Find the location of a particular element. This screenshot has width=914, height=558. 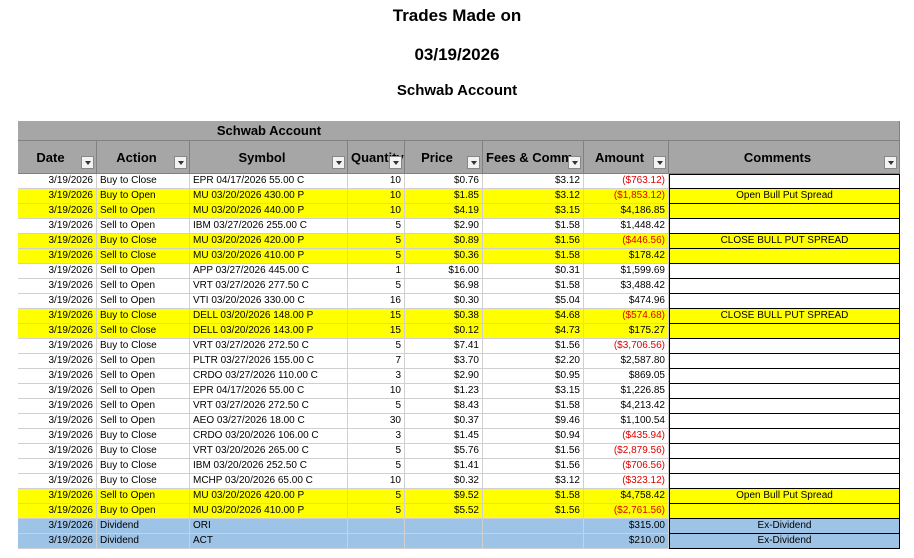

cell: 7 is located at coordinates (376, 361).